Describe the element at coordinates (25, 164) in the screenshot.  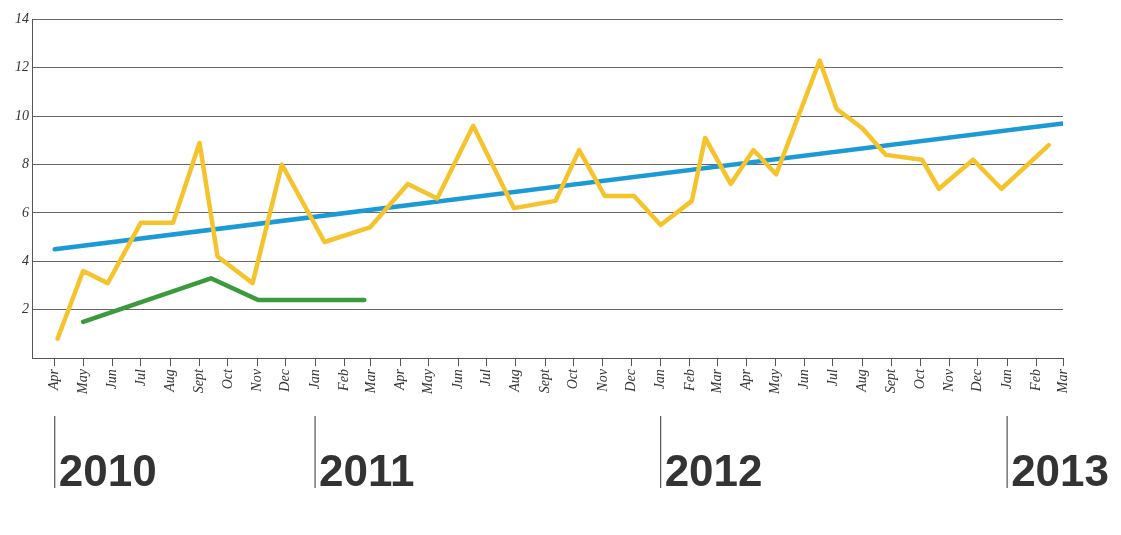
I see `y-tick-label: 8` at that location.